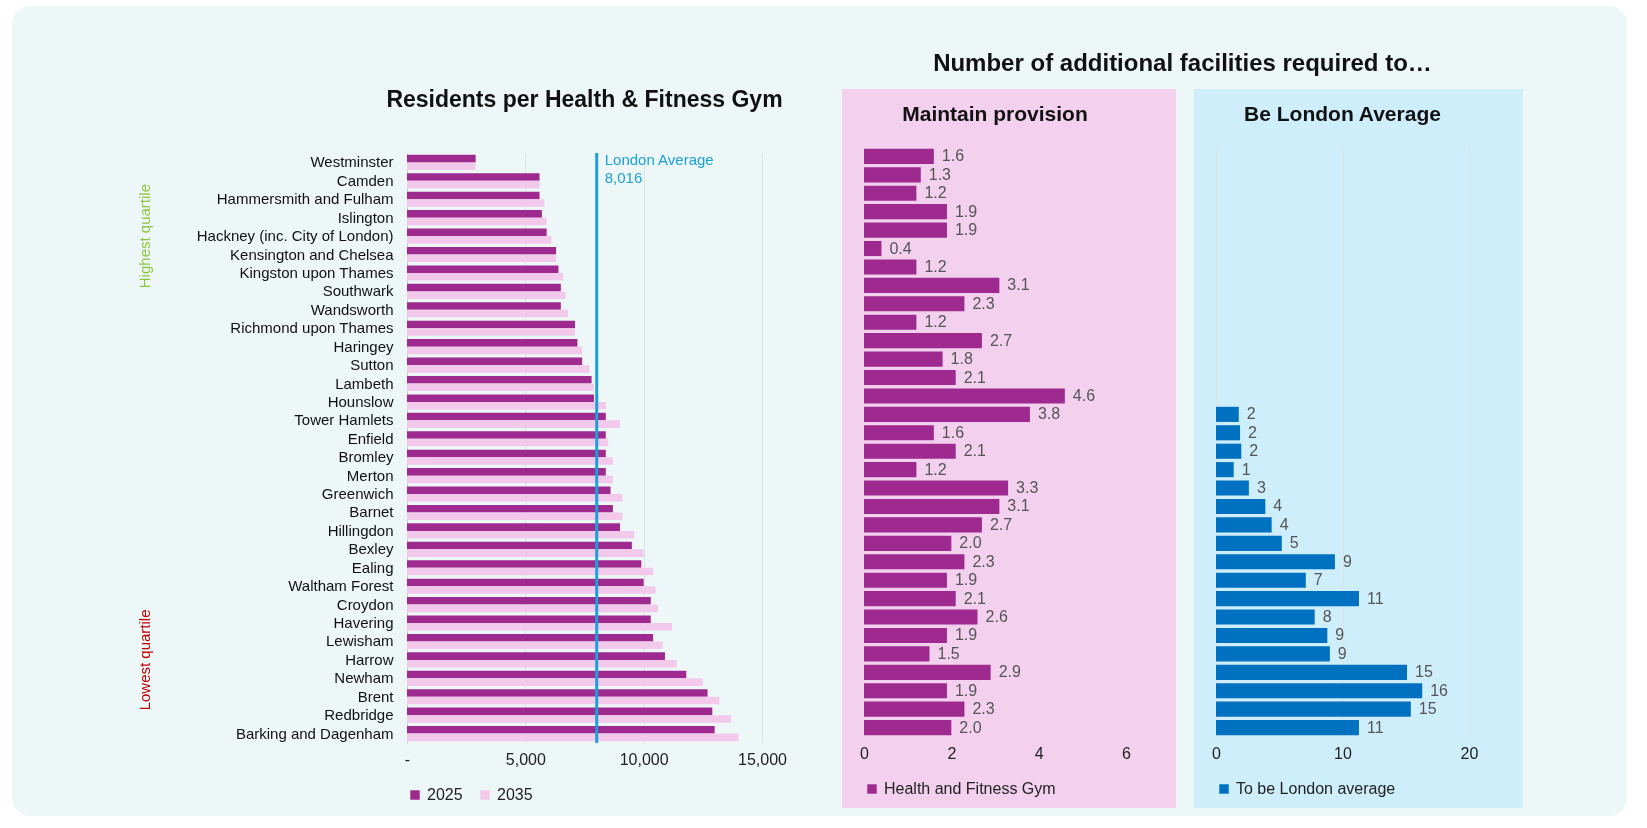 The width and height of the screenshot is (1647, 828). What do you see at coordinates (1294, 543) in the screenshot?
I see `text: 5` at bounding box center [1294, 543].